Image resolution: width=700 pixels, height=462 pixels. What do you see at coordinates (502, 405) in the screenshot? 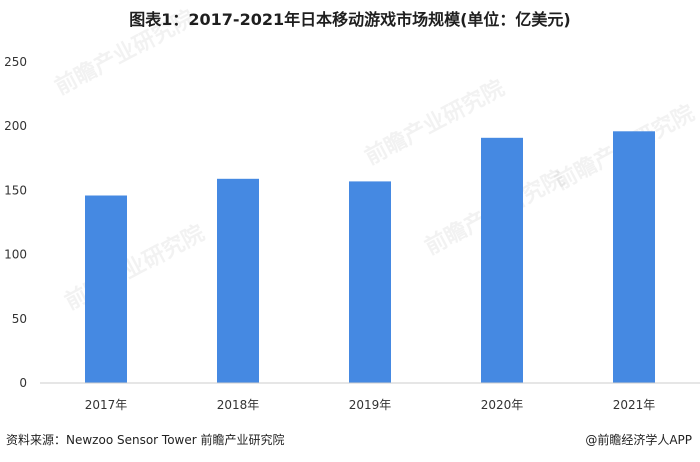
I see `x-tick-label: 2020年` at bounding box center [502, 405].